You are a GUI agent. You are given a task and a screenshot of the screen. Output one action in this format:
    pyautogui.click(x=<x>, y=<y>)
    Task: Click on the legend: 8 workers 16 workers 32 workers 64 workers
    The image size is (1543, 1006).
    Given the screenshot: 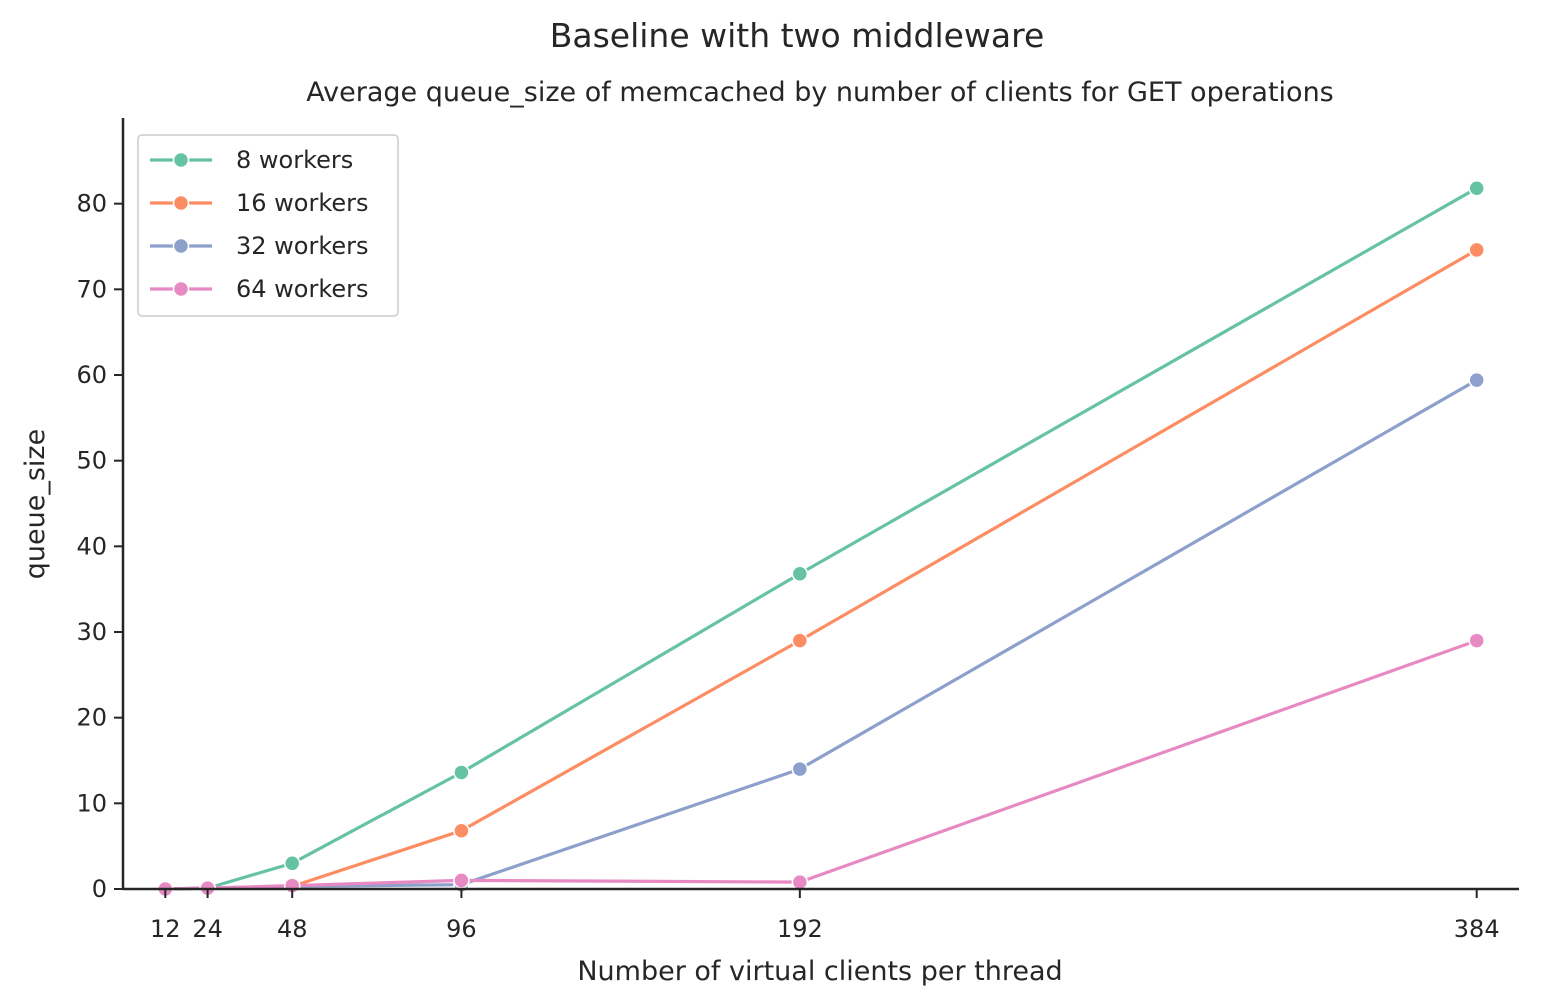 What is the action you would take?
    pyautogui.click(x=268, y=225)
    